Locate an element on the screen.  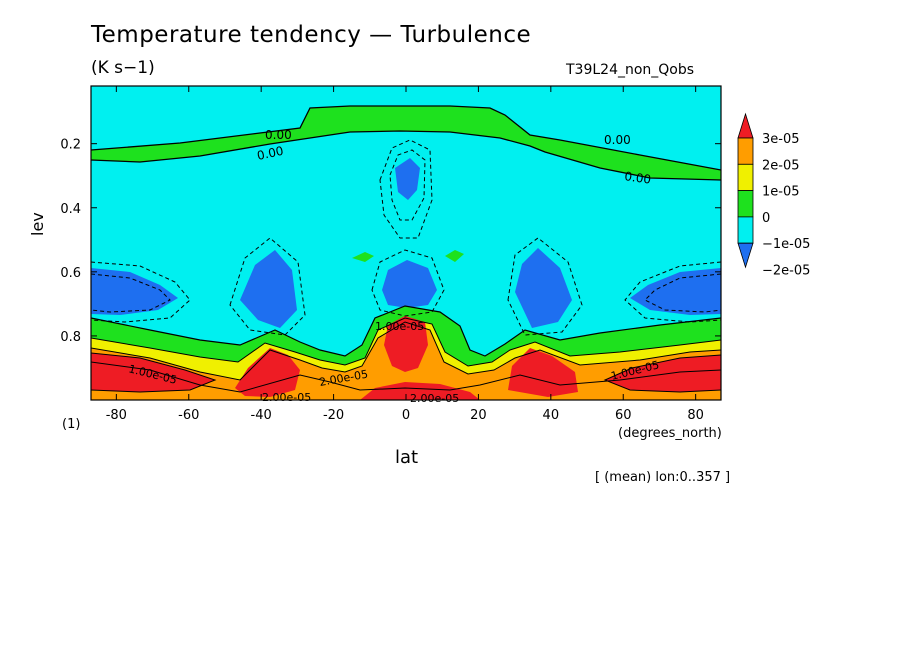
contour-3e5-left is located at coordinates (154, 372).